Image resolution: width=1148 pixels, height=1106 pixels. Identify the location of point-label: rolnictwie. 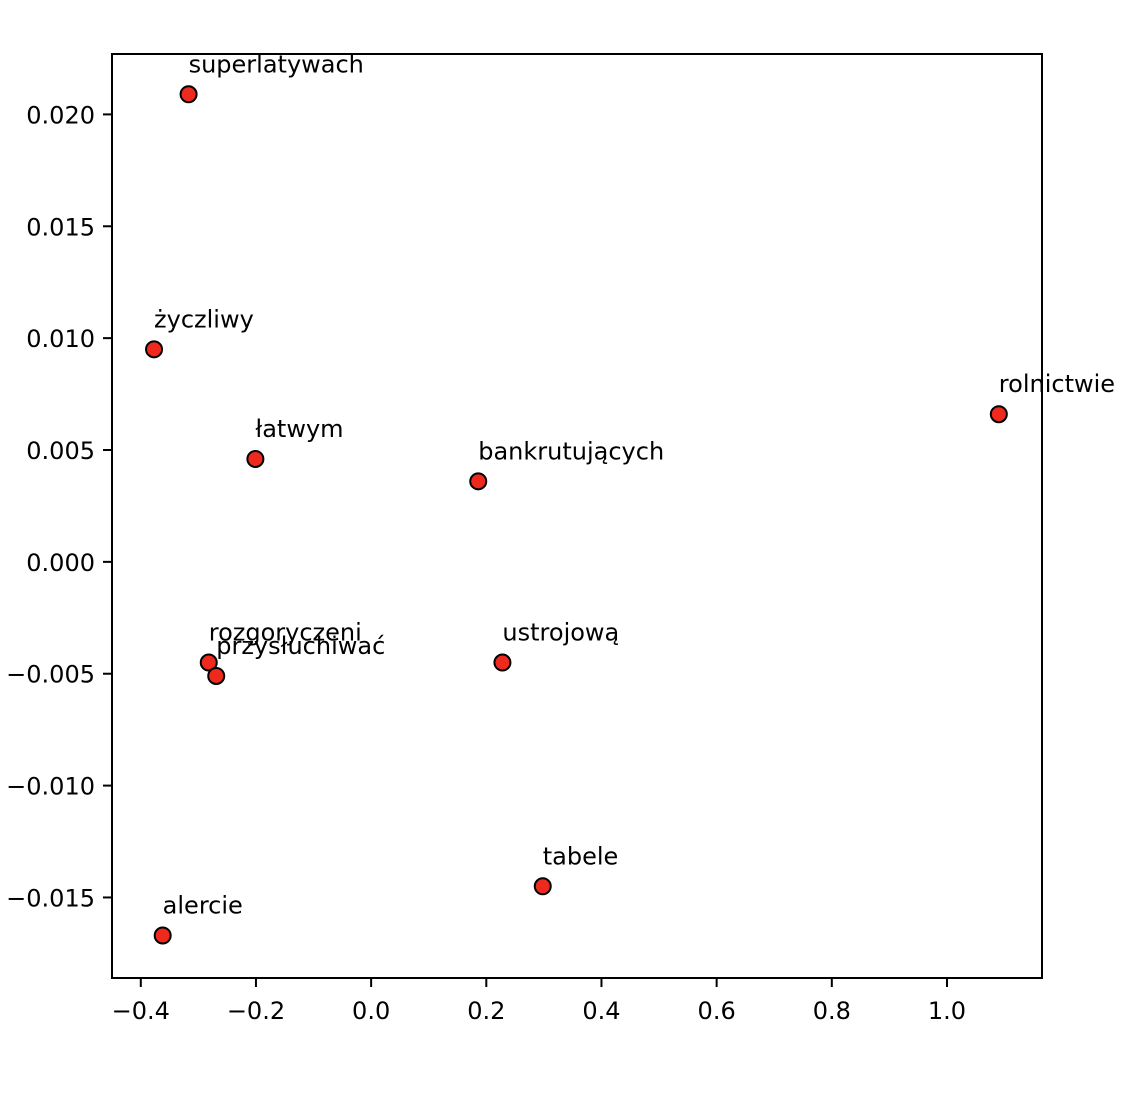
(1057, 384).